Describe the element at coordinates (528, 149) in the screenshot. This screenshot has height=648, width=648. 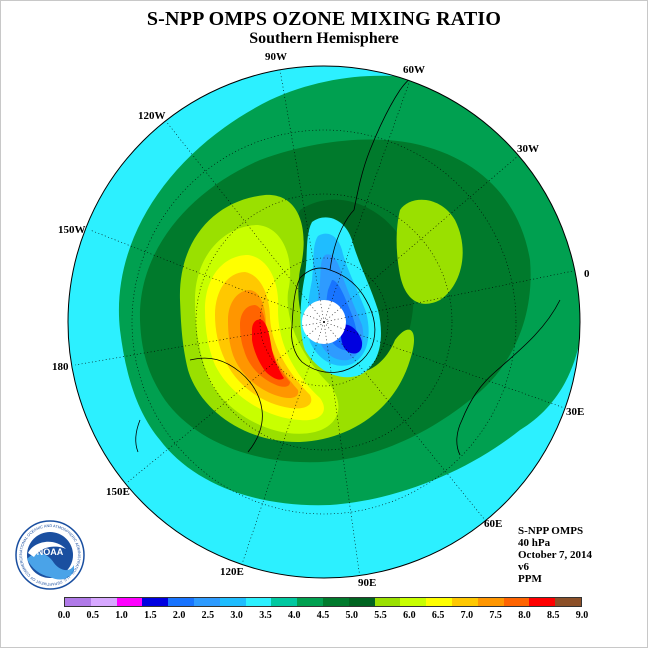
I see `lon-label-30w: 30W` at that location.